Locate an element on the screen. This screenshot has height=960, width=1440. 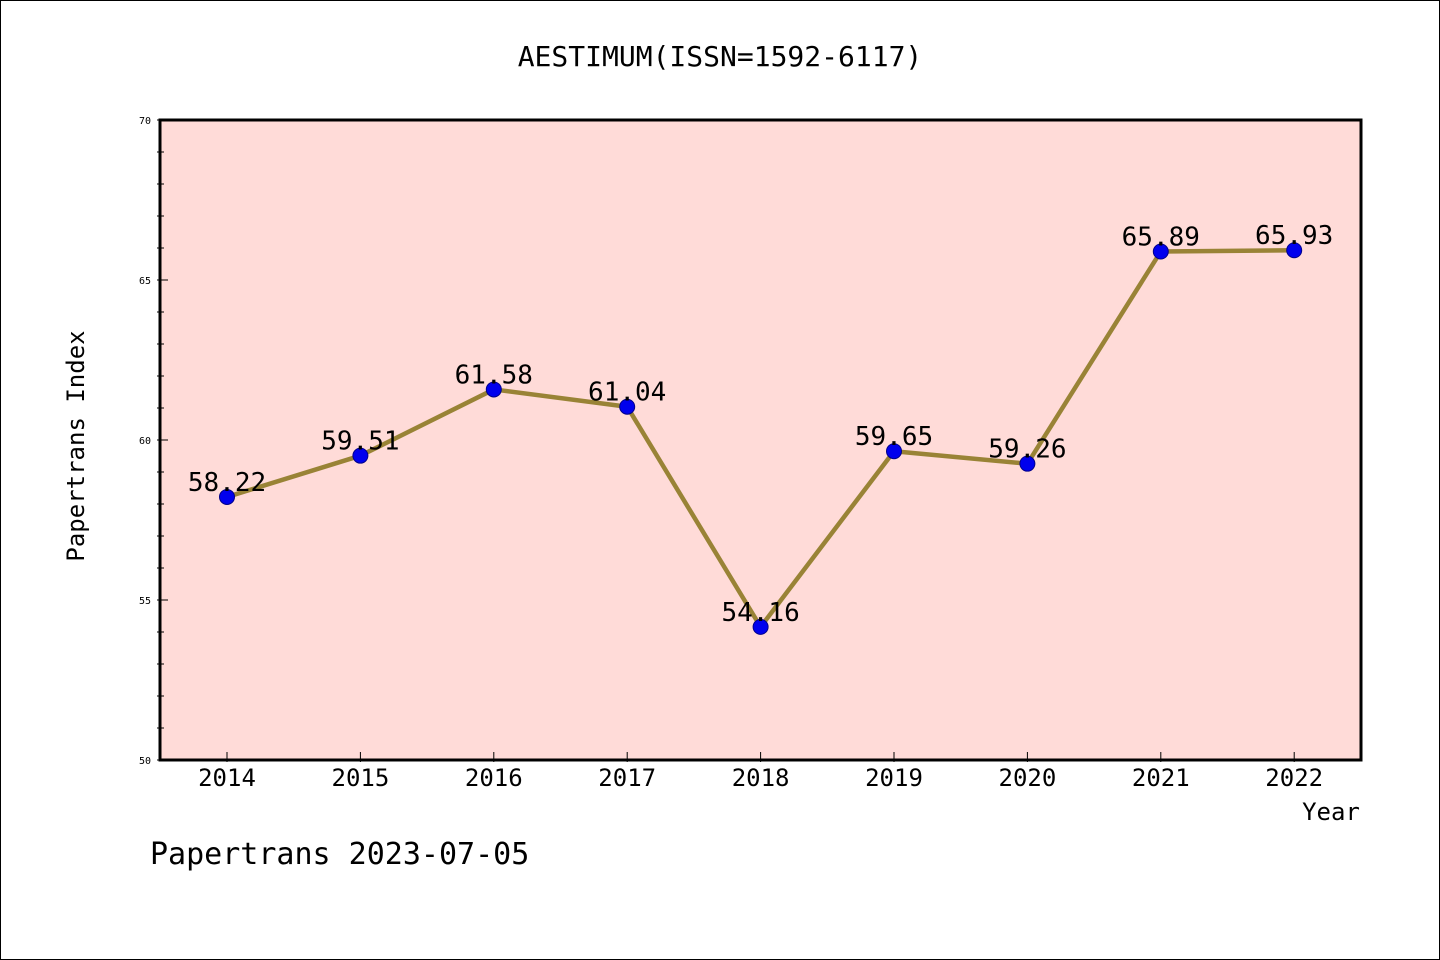
data-label: 58.22 is located at coordinates (227, 483).